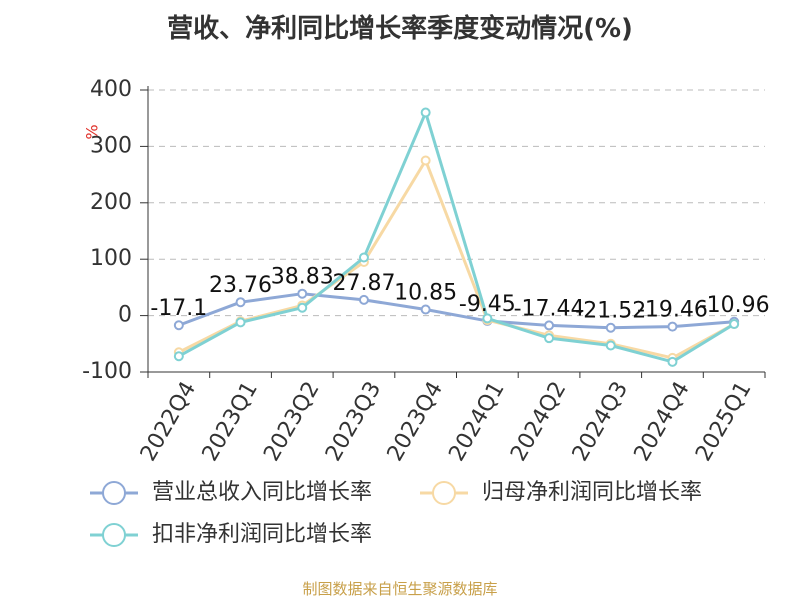  Describe the element at coordinates (111, 202) in the screenshot. I see `y-tick-label: 200` at that location.